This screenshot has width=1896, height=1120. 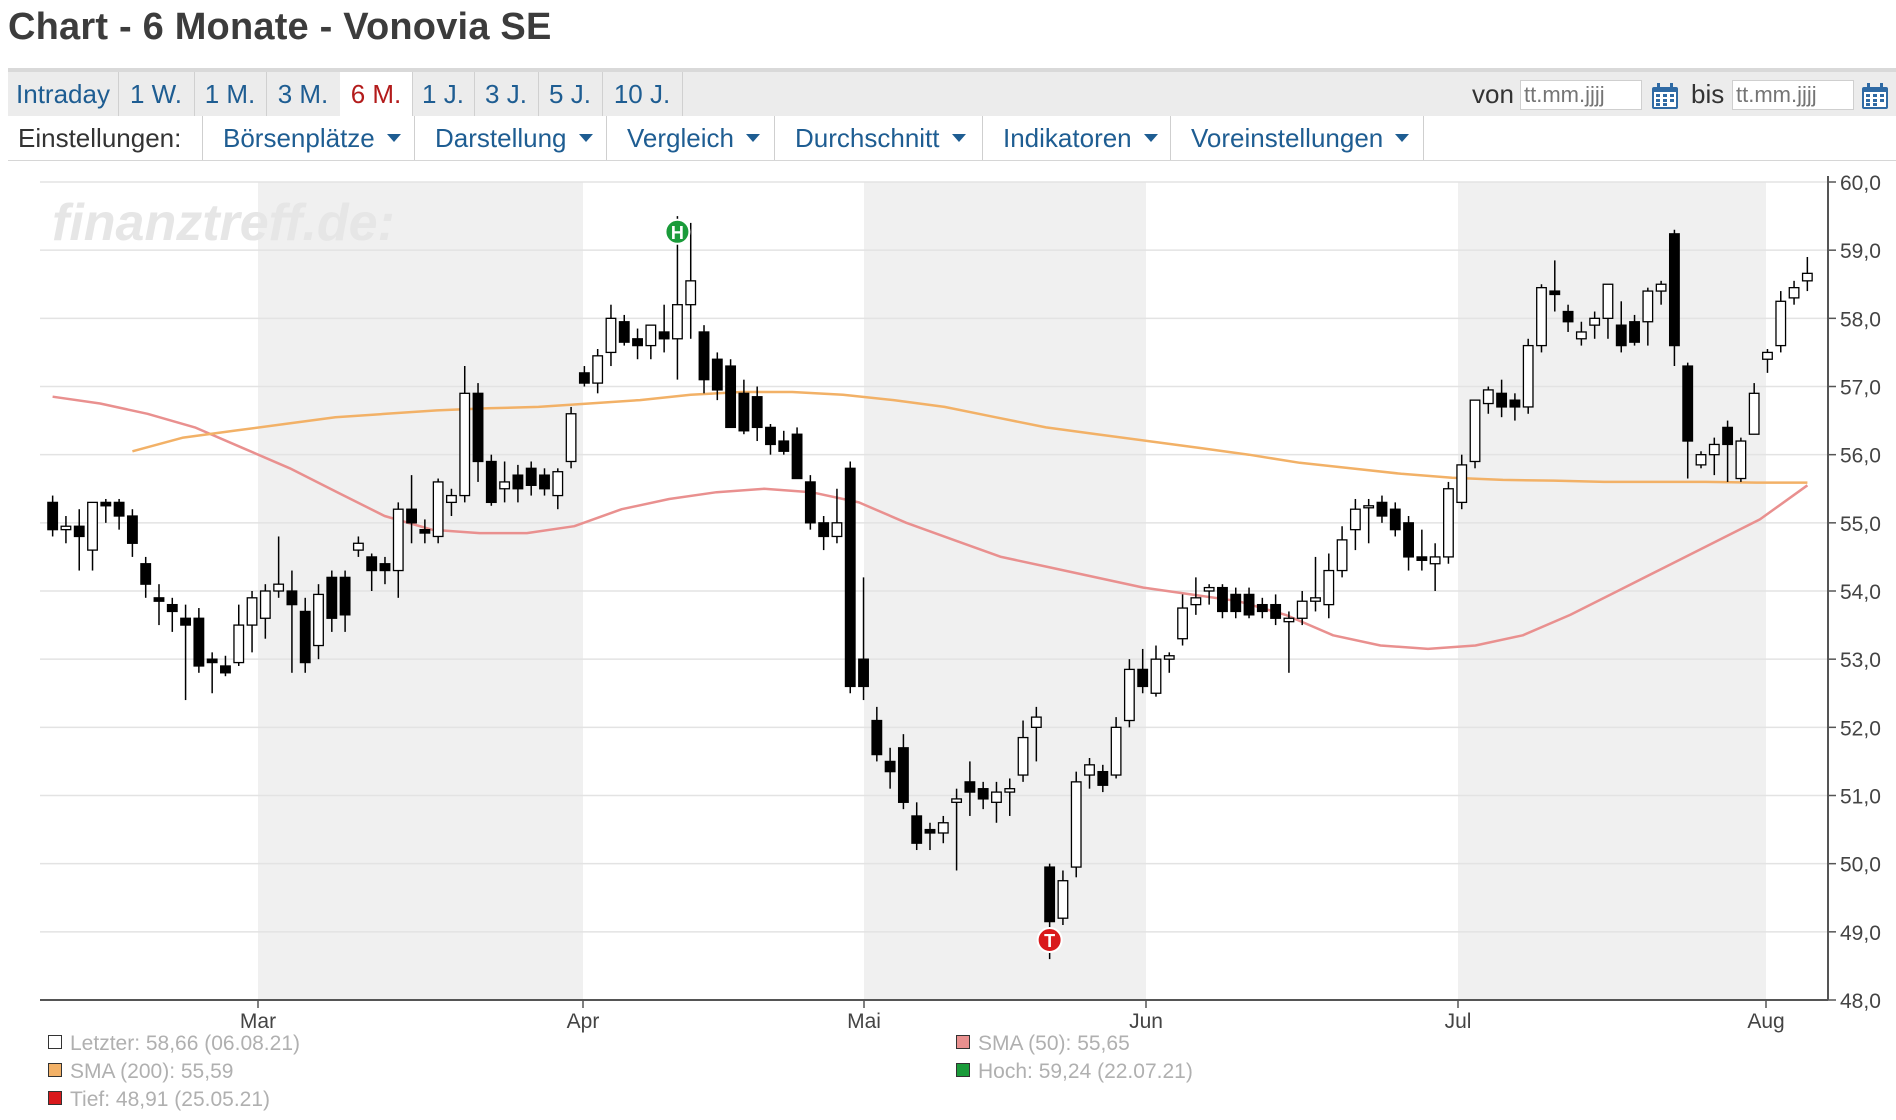 What do you see at coordinates (1708, 94) in the screenshot?
I see `to-label: bis` at bounding box center [1708, 94].